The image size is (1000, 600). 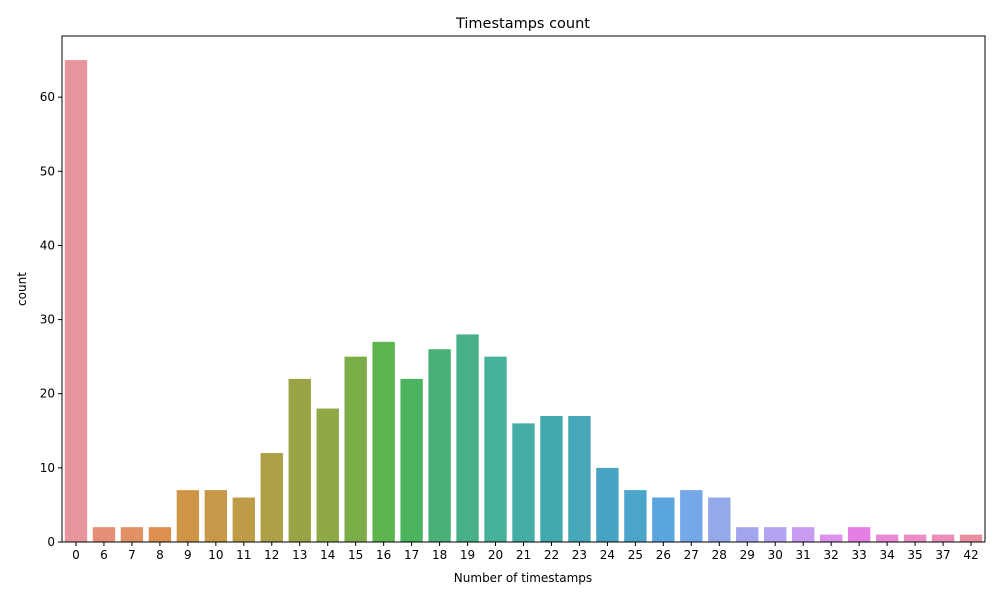 What do you see at coordinates (215, 555) in the screenshot?
I see `x-tick-label: 10` at bounding box center [215, 555].